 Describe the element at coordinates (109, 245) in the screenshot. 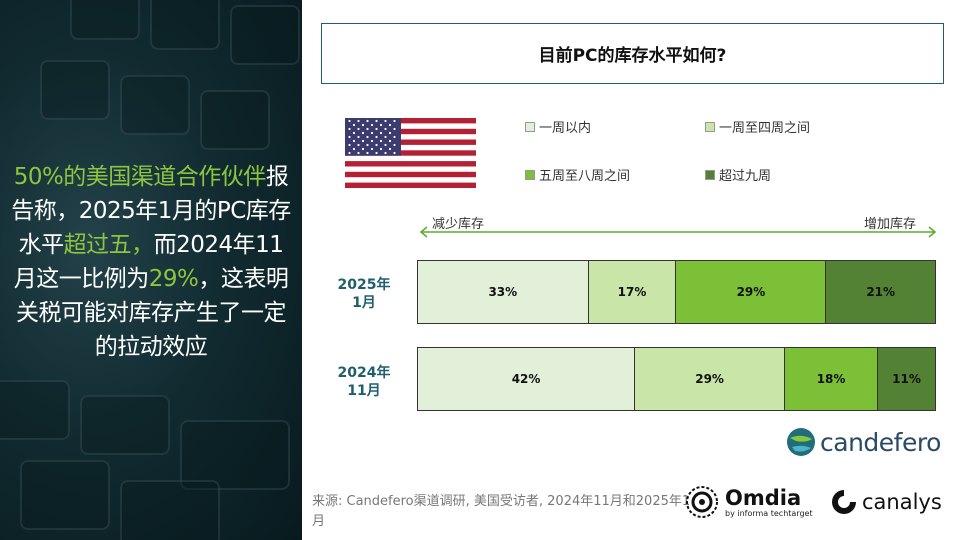

I see `headline-highlight: 超过五，` at that location.